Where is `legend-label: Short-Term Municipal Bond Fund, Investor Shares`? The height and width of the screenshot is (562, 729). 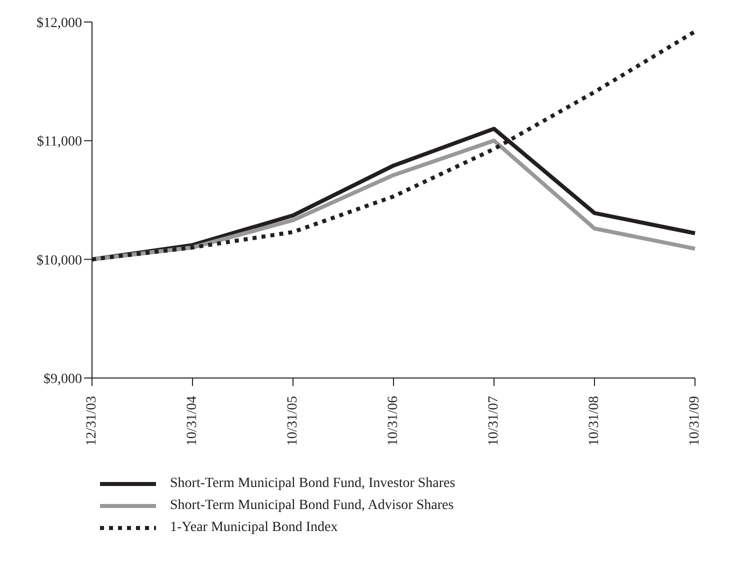 legend-label: Short-Term Municipal Bond Fund, Investor Shares is located at coordinates (313, 484).